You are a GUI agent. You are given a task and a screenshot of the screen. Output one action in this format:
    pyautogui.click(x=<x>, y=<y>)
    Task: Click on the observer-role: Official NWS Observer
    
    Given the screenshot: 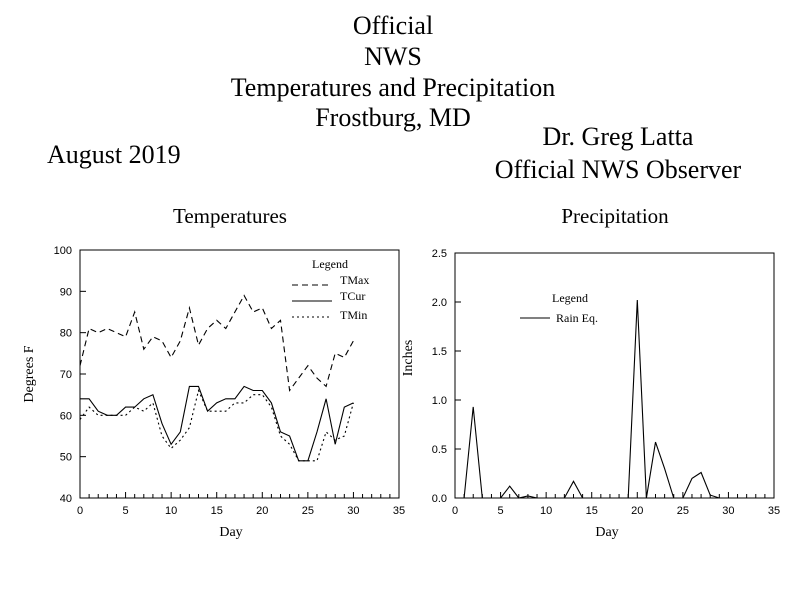 What is the action you would take?
    pyautogui.click(x=618, y=169)
    